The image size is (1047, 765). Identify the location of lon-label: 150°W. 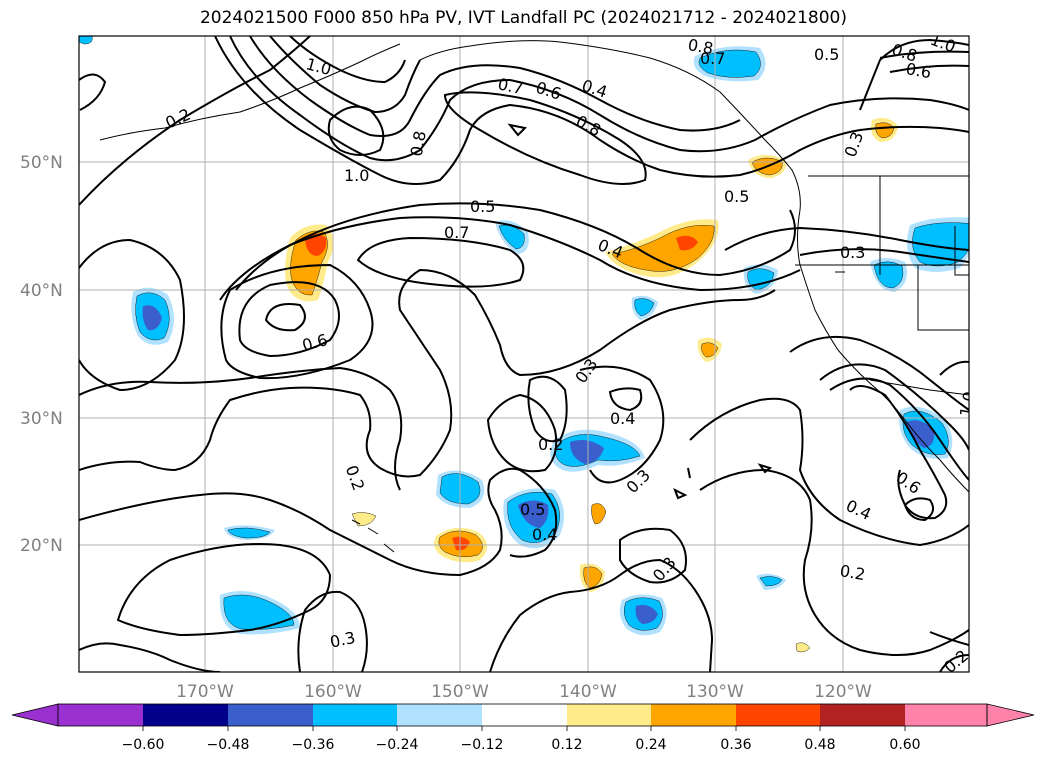
(460, 692).